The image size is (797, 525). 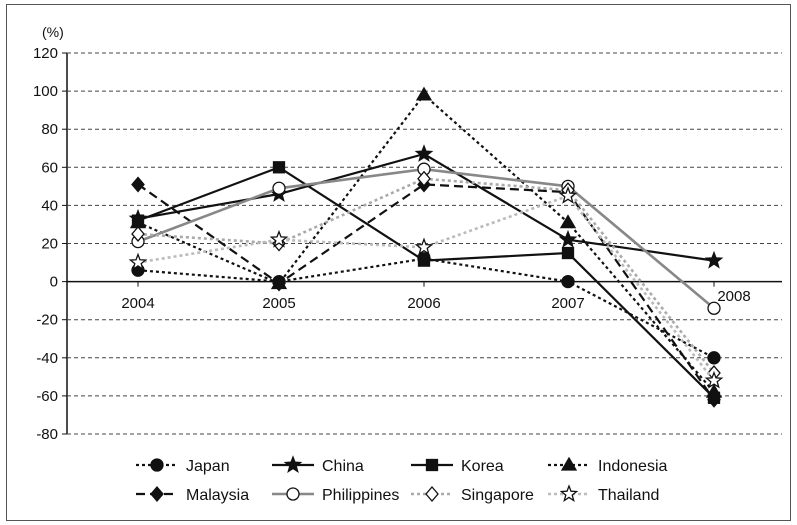 I want to click on legend-item: Japan, so click(x=183, y=466).